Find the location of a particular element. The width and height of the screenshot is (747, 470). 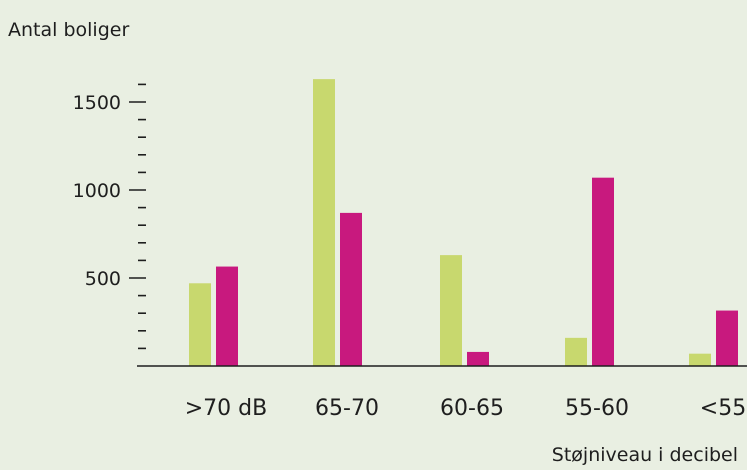

x-tick-label: 60-65 is located at coordinates (472, 408).